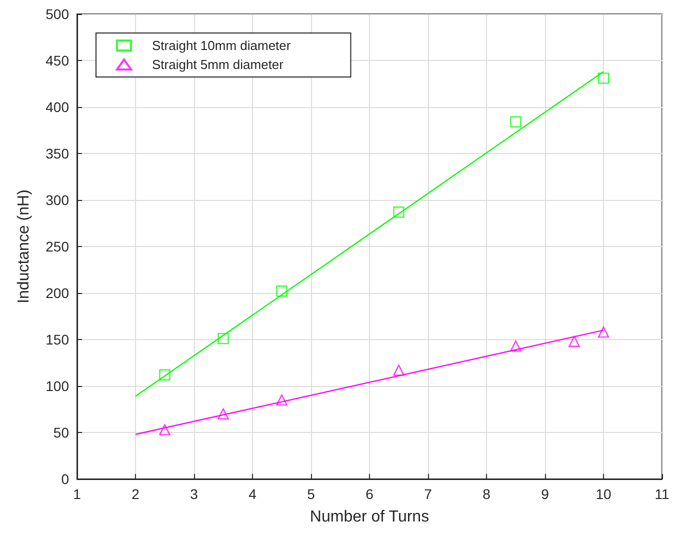  What do you see at coordinates (370, 494) in the screenshot?
I see `x-tick-label: 6` at bounding box center [370, 494].